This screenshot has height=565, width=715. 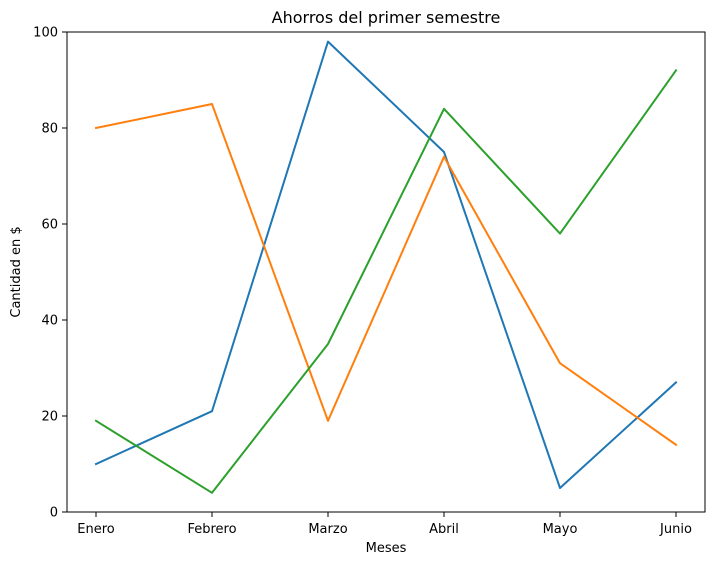 What do you see at coordinates (444, 529) in the screenshot?
I see `x-tick-label: Abril` at bounding box center [444, 529].